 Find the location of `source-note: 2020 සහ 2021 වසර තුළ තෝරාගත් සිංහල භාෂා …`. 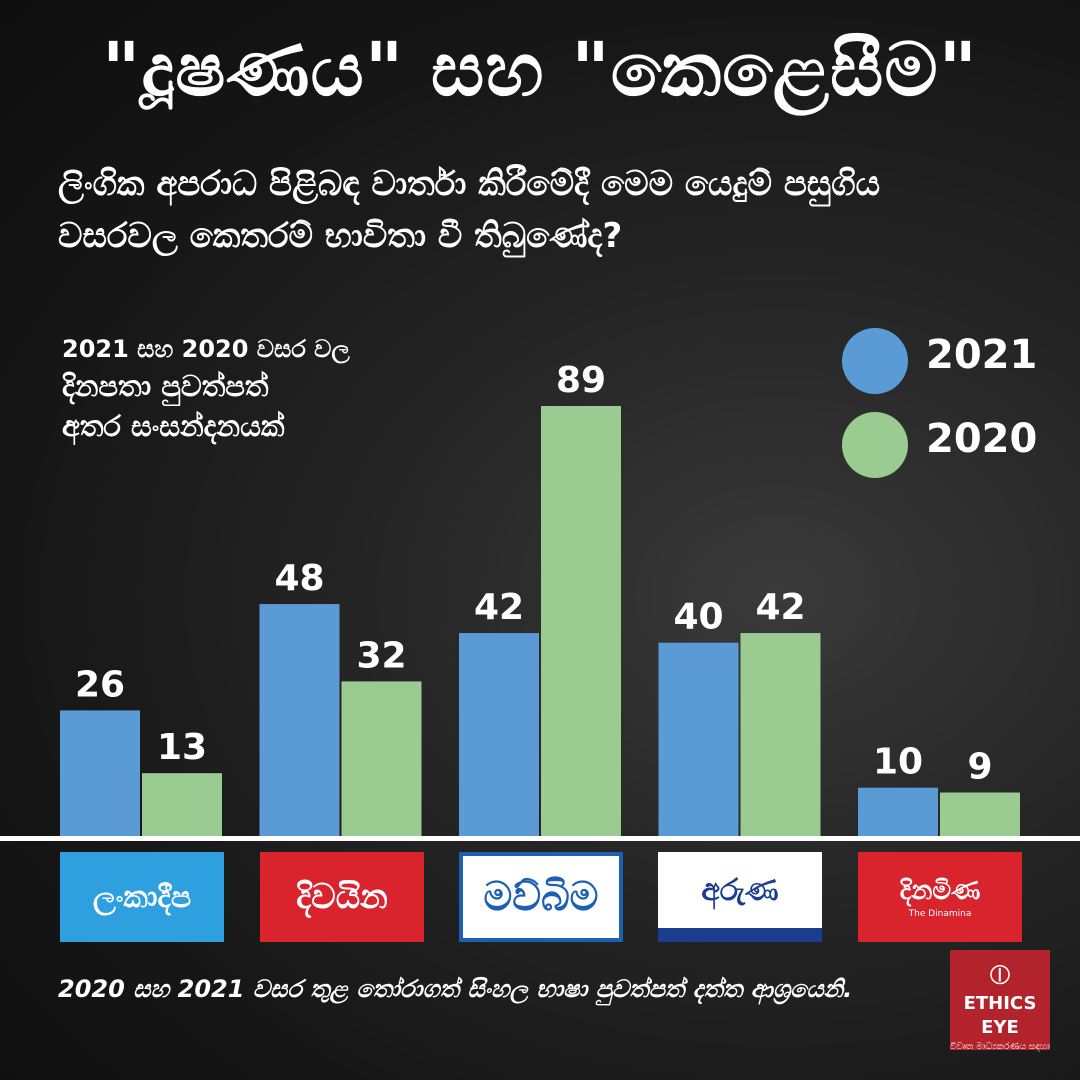

source-note: 2020 සහ 2021 වසර තුළ තෝරාගත් සිංහල භාෂා … is located at coordinates (455, 989).